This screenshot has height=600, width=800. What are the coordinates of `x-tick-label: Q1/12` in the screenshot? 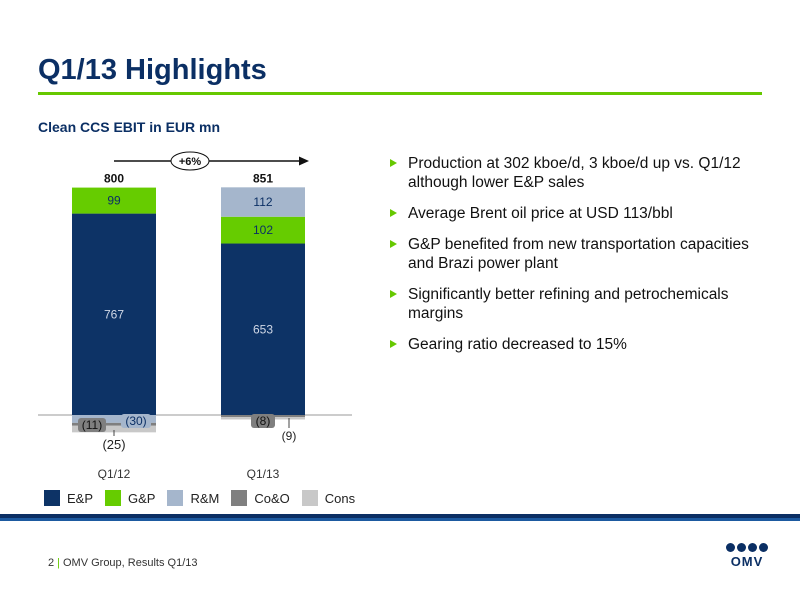 It's located at (114, 473).